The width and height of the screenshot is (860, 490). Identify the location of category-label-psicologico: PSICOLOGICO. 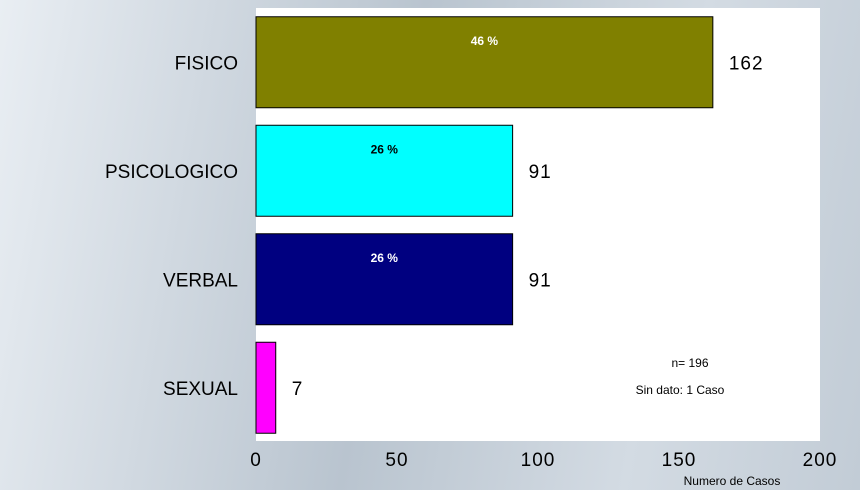
(171, 172).